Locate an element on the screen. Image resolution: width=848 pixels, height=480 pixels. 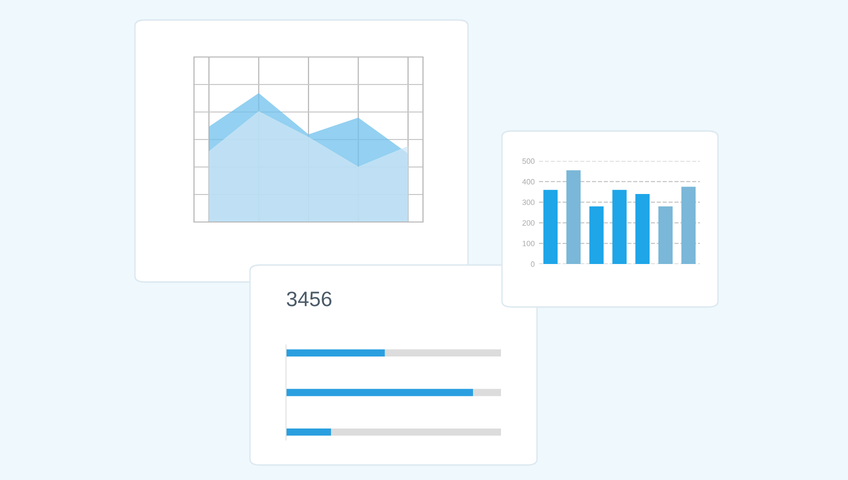
chart-title: 3456 is located at coordinates (309, 299).